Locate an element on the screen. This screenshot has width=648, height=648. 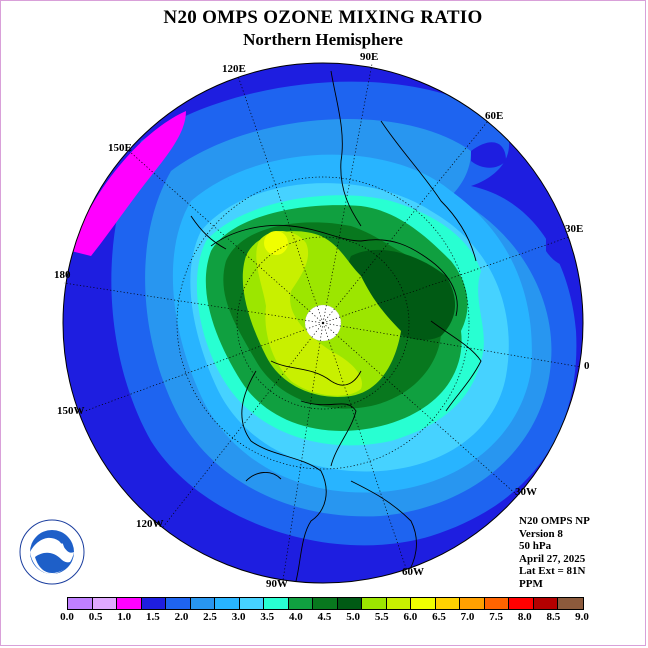
color-legend is located at coordinates (325, 603).